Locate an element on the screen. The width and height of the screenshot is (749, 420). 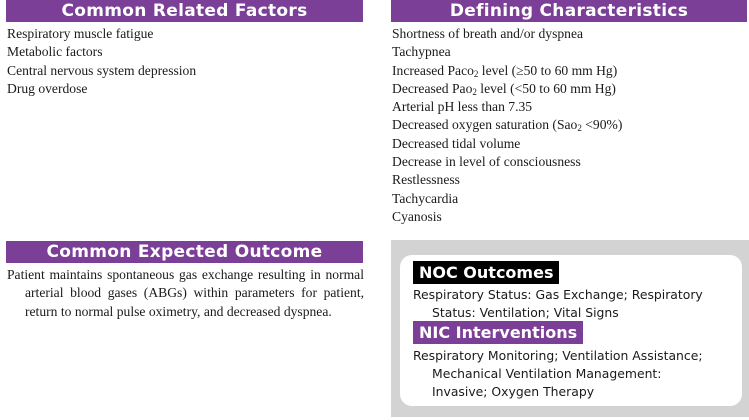
related-factor-item: Metabolic factors is located at coordinates (55, 52).